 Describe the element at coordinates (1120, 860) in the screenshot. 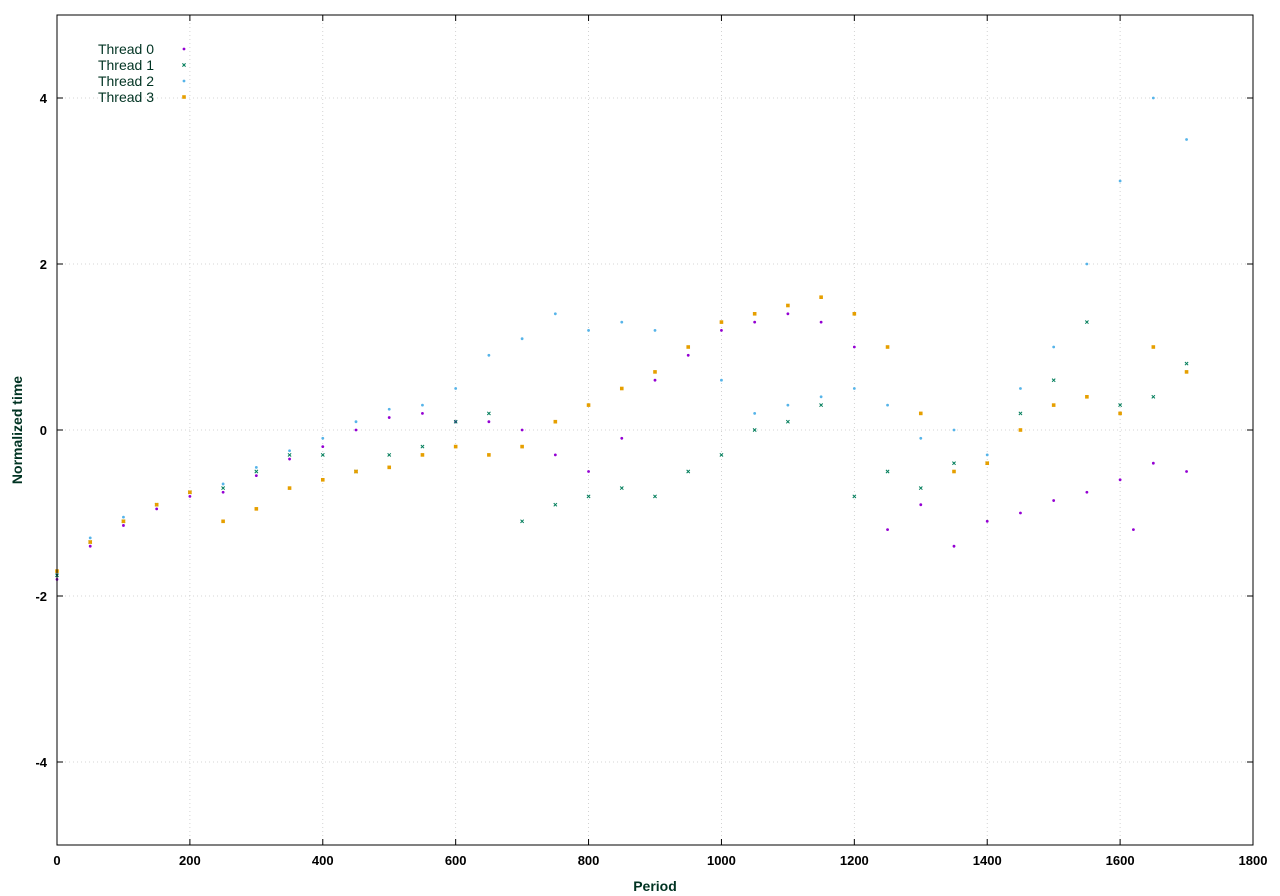

I see `x-tick-label-8: 1600` at that location.